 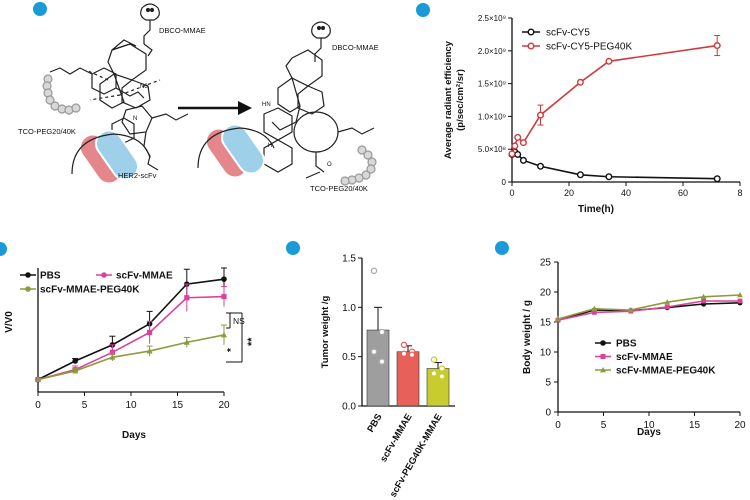 What do you see at coordinates (266, 105) in the screenshot?
I see `atom-hn: HN` at bounding box center [266, 105].